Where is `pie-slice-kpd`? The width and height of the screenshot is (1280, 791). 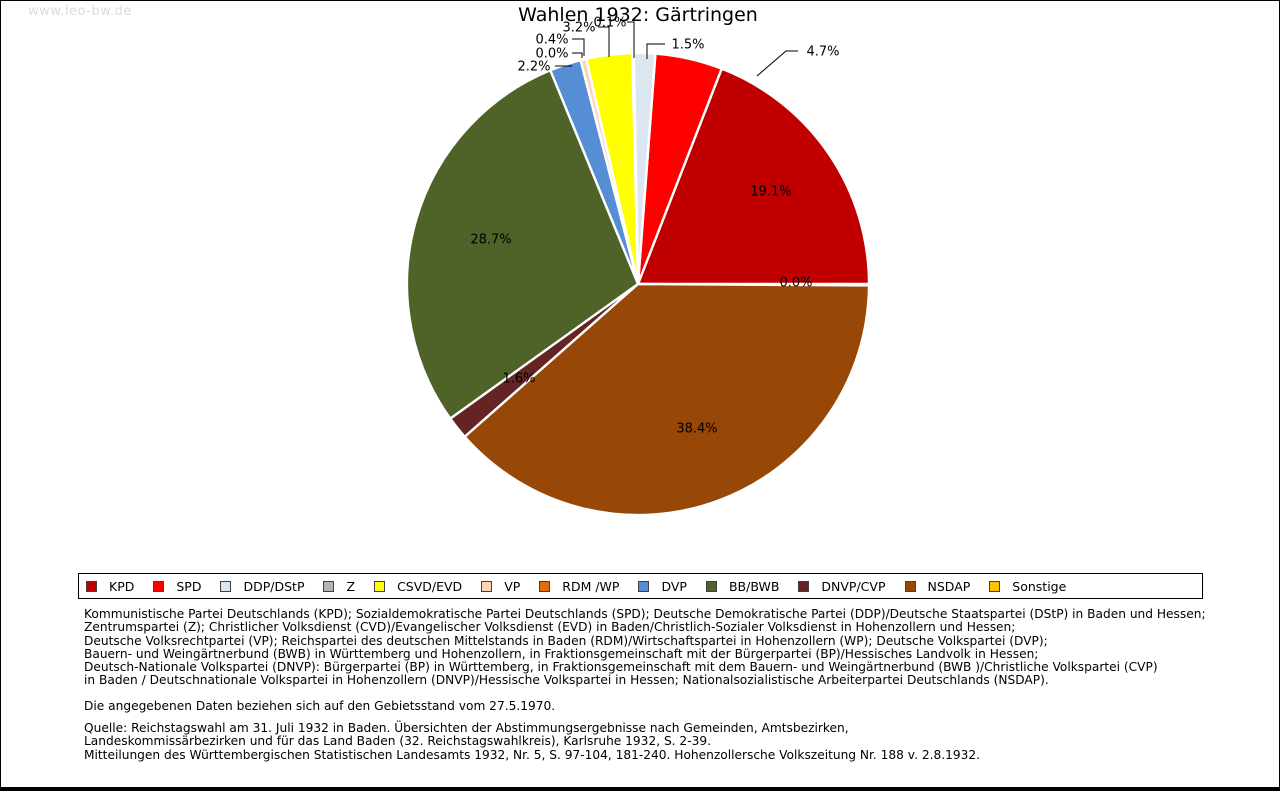
pie-slice-kpd is located at coordinates (753, 176).